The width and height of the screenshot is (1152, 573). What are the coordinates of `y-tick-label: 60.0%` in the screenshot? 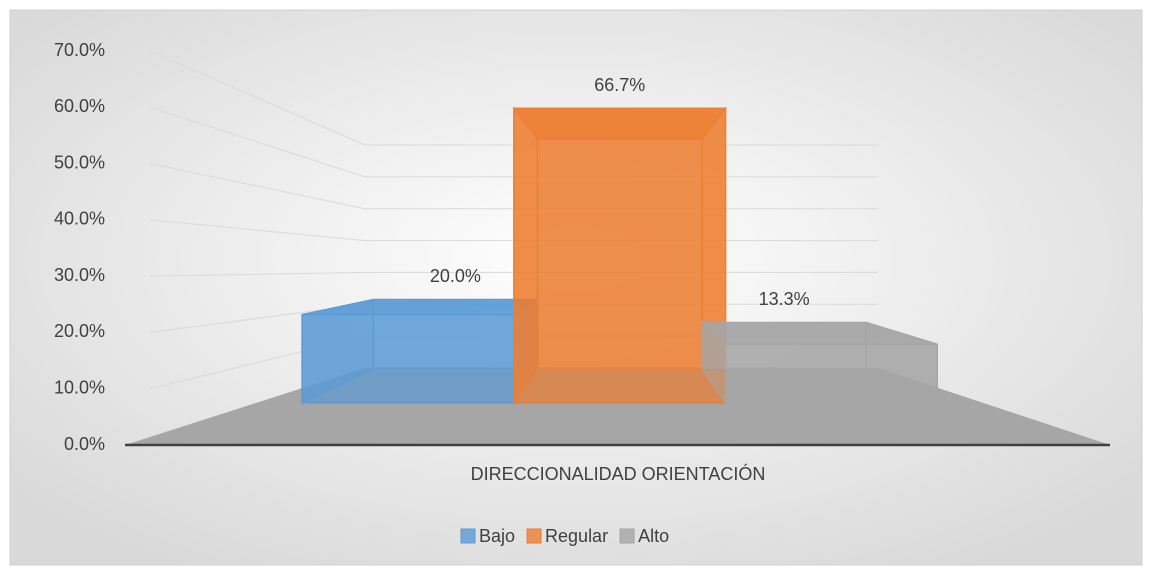 It's located at (79, 106).